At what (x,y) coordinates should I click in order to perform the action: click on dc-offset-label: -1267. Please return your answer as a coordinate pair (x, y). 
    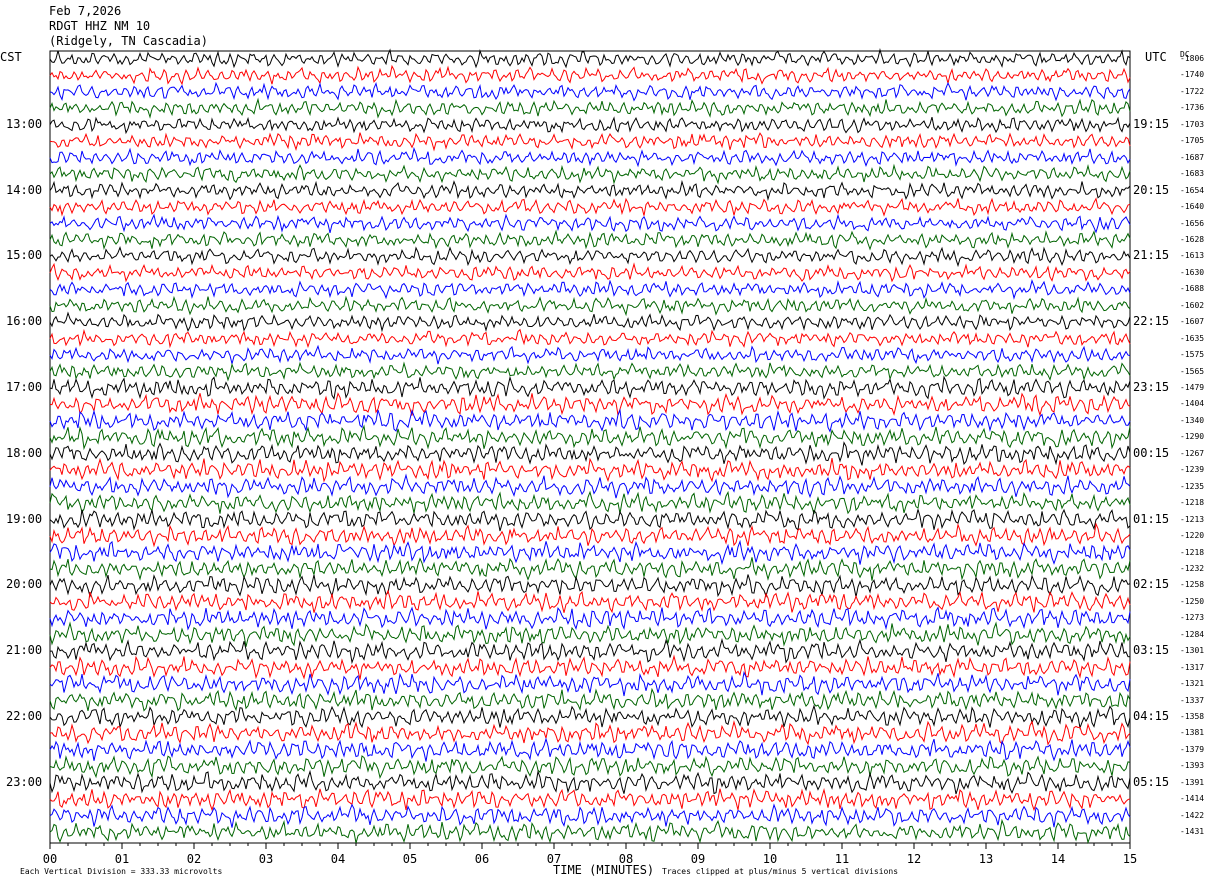
    Looking at the image, I should click on (1192, 453).